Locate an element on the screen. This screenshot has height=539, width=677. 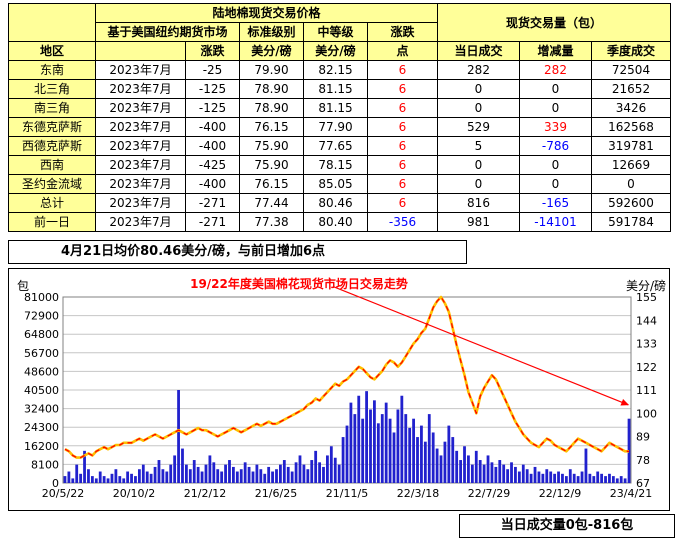
region-cell: 西德克萨斯 is located at coordinates (52, 146).